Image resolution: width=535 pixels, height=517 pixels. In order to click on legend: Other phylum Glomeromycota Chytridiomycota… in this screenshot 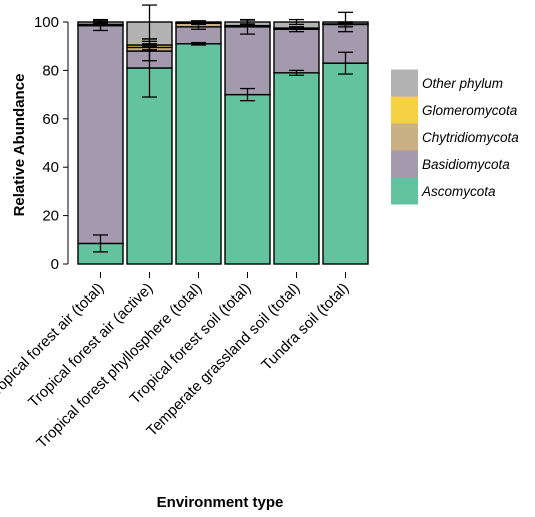, I will do `click(455, 137)`.